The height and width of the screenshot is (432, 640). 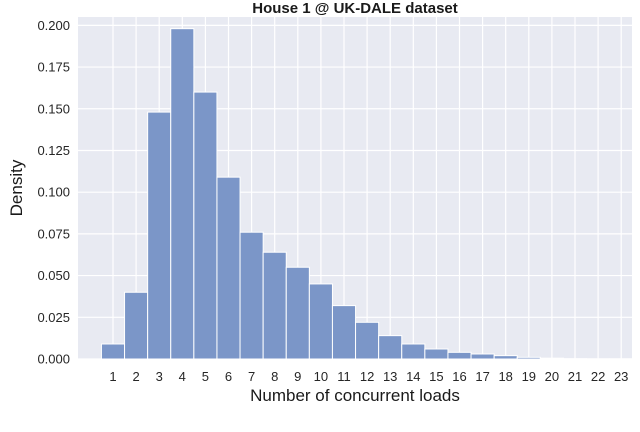 What do you see at coordinates (621, 376) in the screenshot?
I see `x-tick-label: 23` at bounding box center [621, 376].